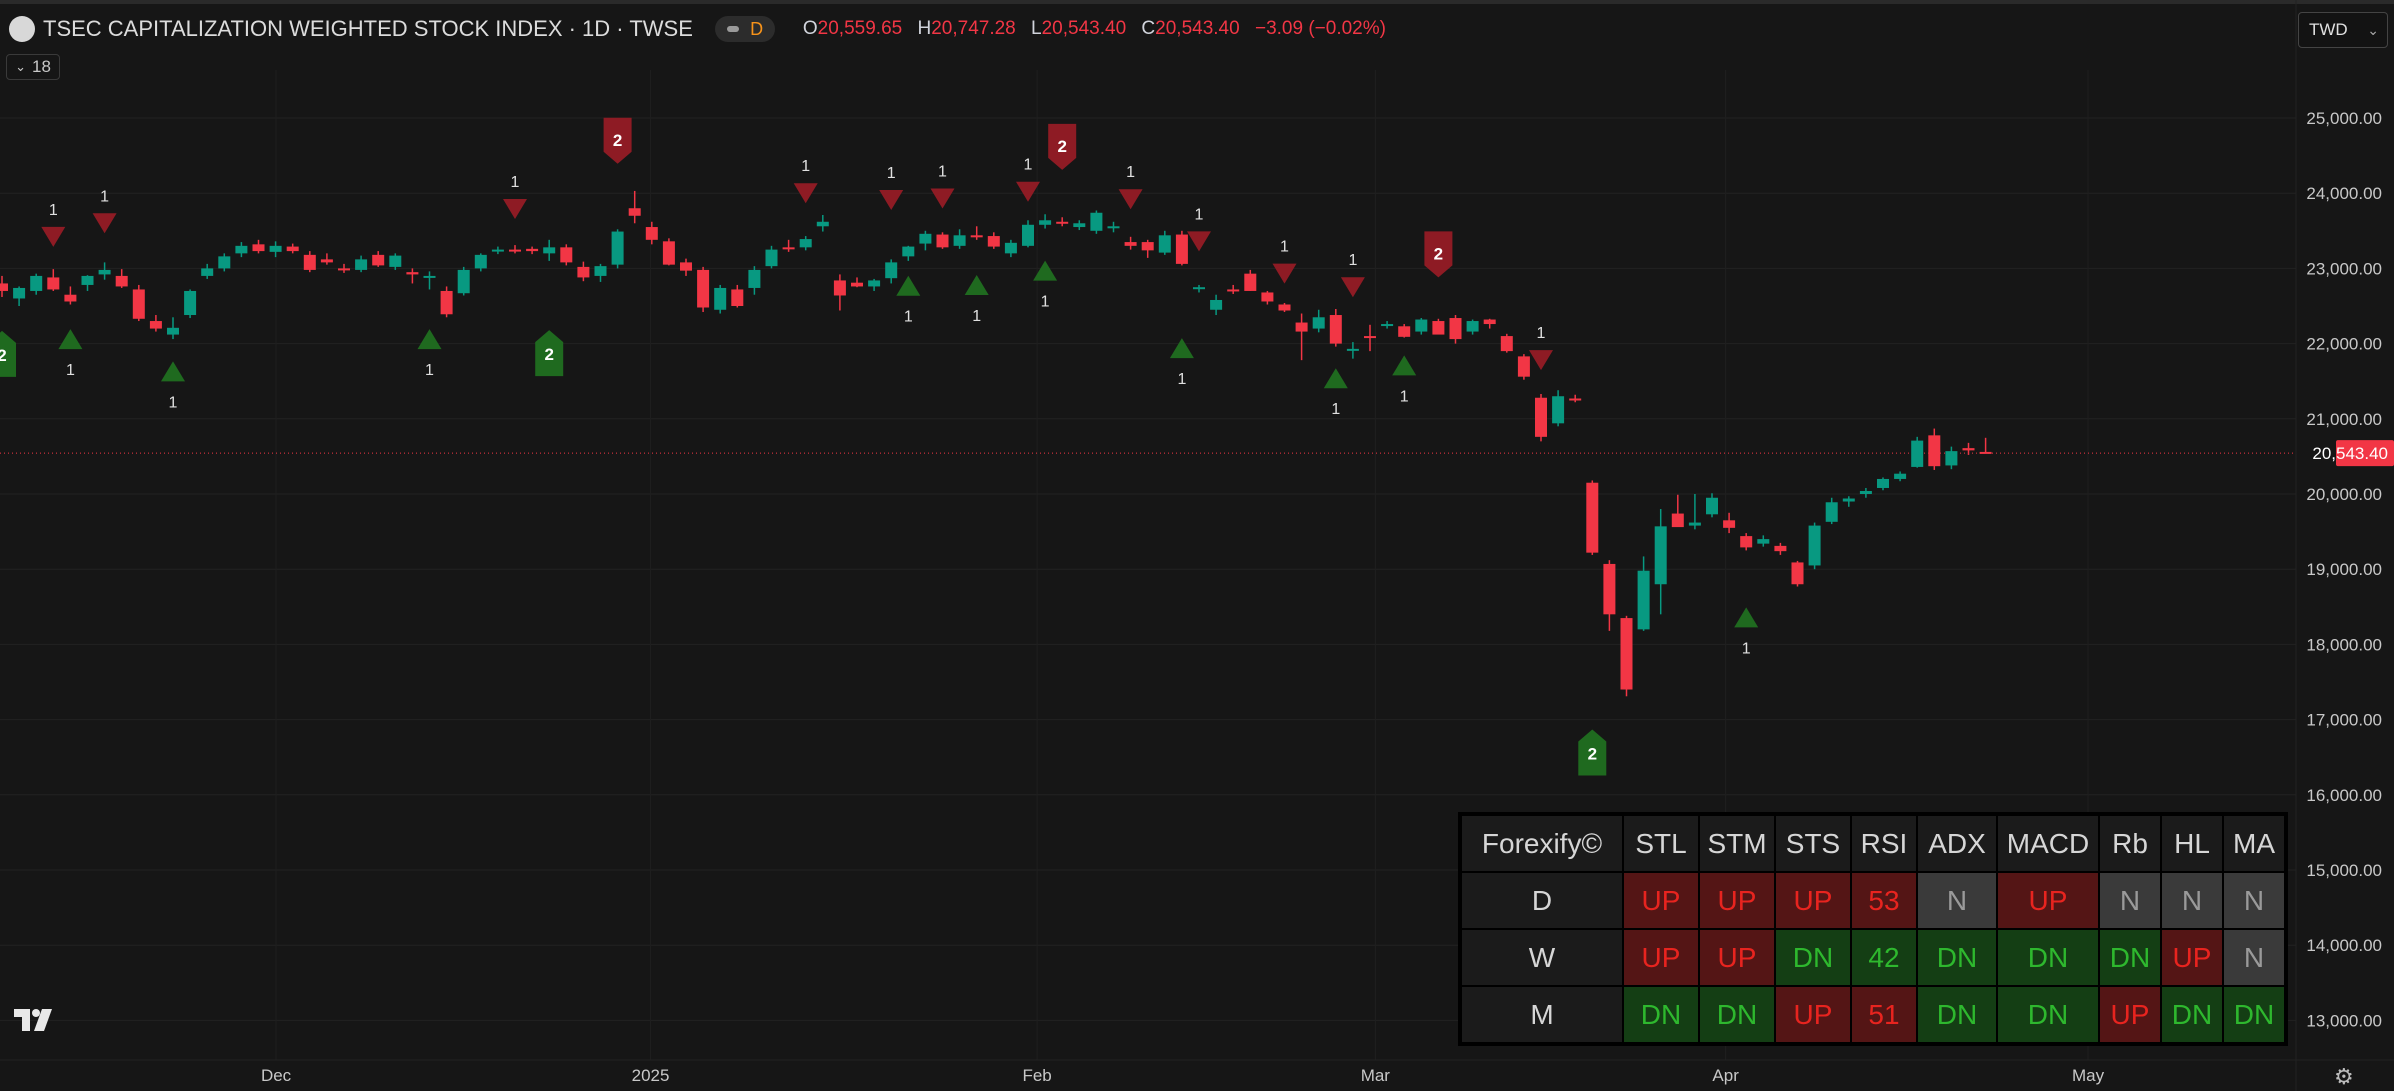 This screenshot has width=2394, height=1091. I want to click on indicators-collapse-button: ⌄ 18, so click(33, 67).